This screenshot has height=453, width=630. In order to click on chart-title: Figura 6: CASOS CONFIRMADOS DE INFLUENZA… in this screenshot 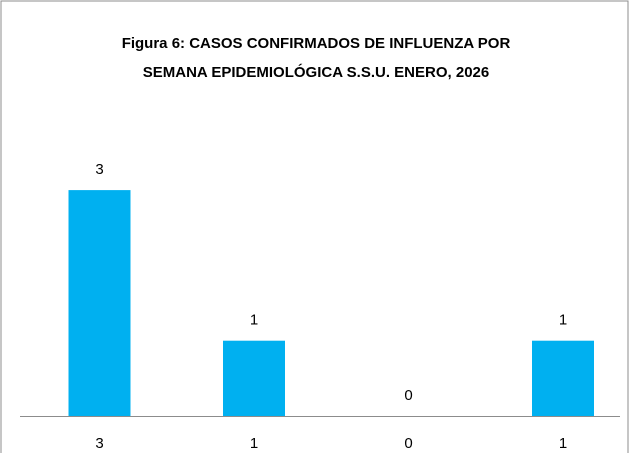, I will do `click(316, 43)`.